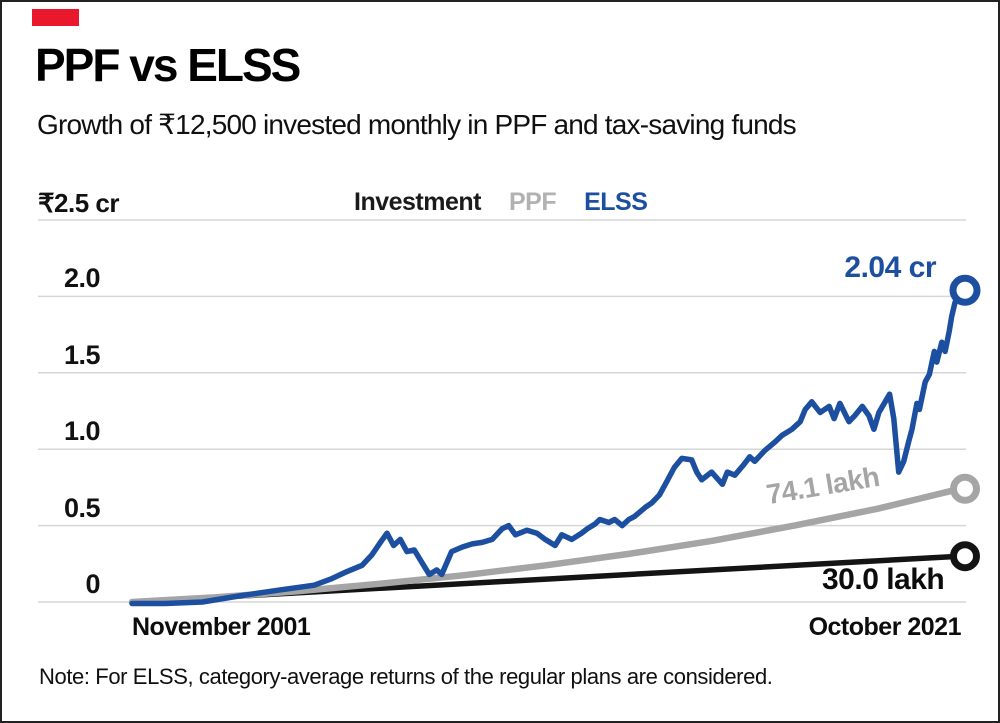 The height and width of the screenshot is (723, 1000). Describe the element at coordinates (885, 627) in the screenshot. I see `x-axis-end-label: October 2021` at that location.